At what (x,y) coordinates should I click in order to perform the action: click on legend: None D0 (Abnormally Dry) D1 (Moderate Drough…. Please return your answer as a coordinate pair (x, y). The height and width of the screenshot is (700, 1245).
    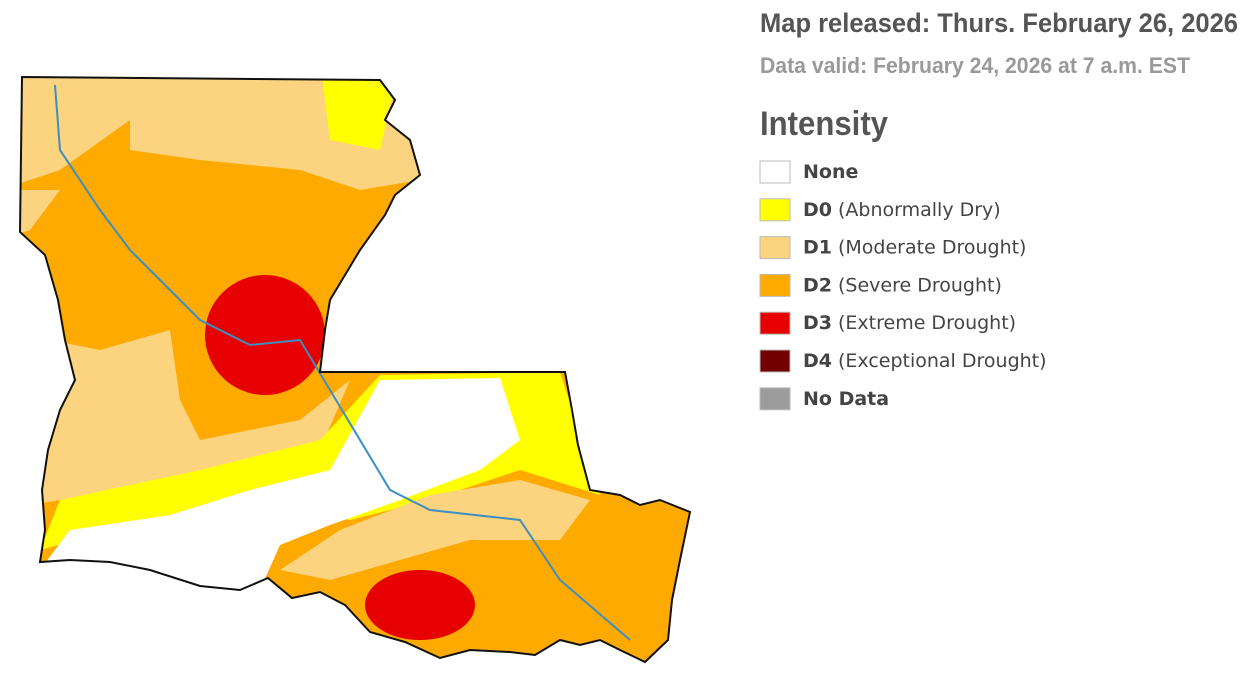
    Looking at the image, I should click on (903, 285).